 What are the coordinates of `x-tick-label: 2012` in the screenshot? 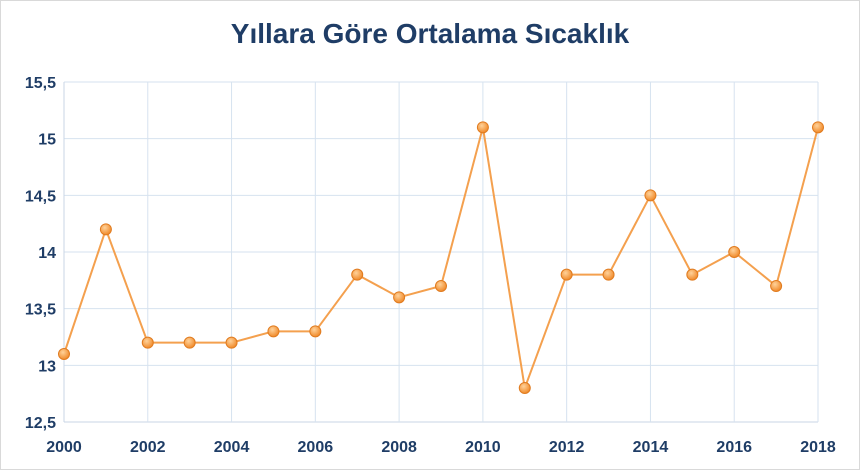 It's located at (567, 447).